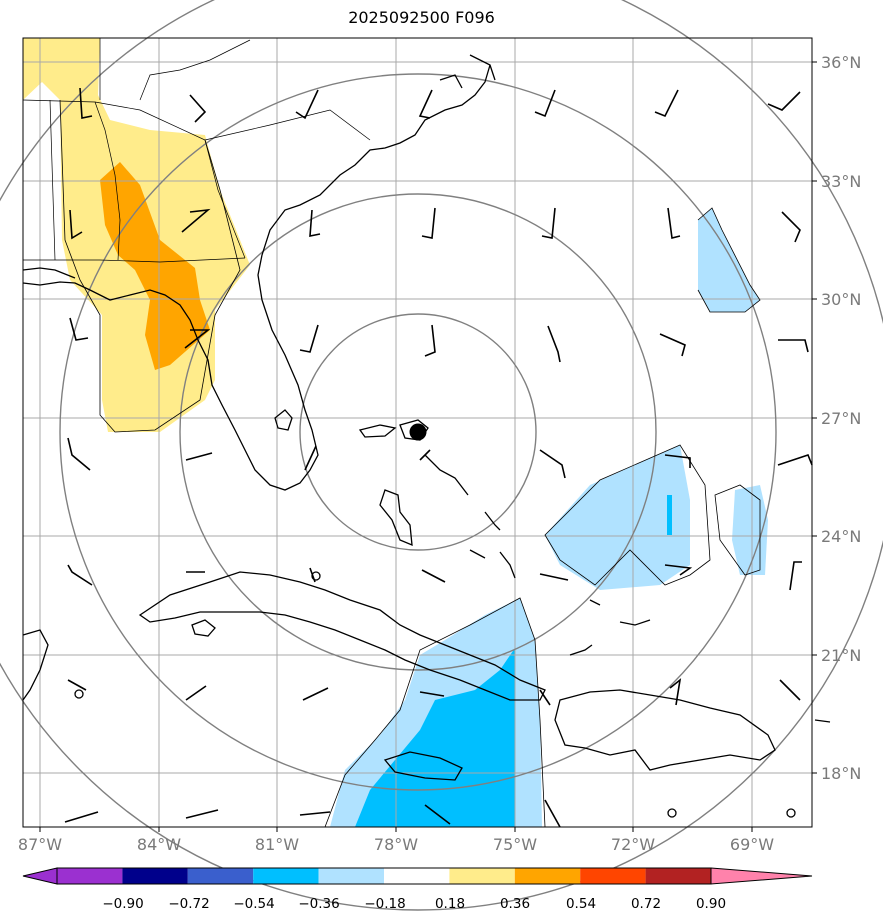 Image resolution: width=883 pixels, height=924 pixels. Describe the element at coordinates (450, 904) in the screenshot. I see `colorbar-tick-label: 0.18` at that location.